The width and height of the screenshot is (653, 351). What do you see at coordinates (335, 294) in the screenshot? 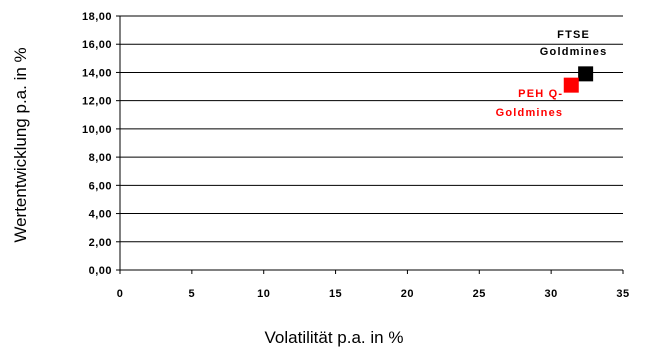
I see `x-tick-label: 15` at bounding box center [335, 294].